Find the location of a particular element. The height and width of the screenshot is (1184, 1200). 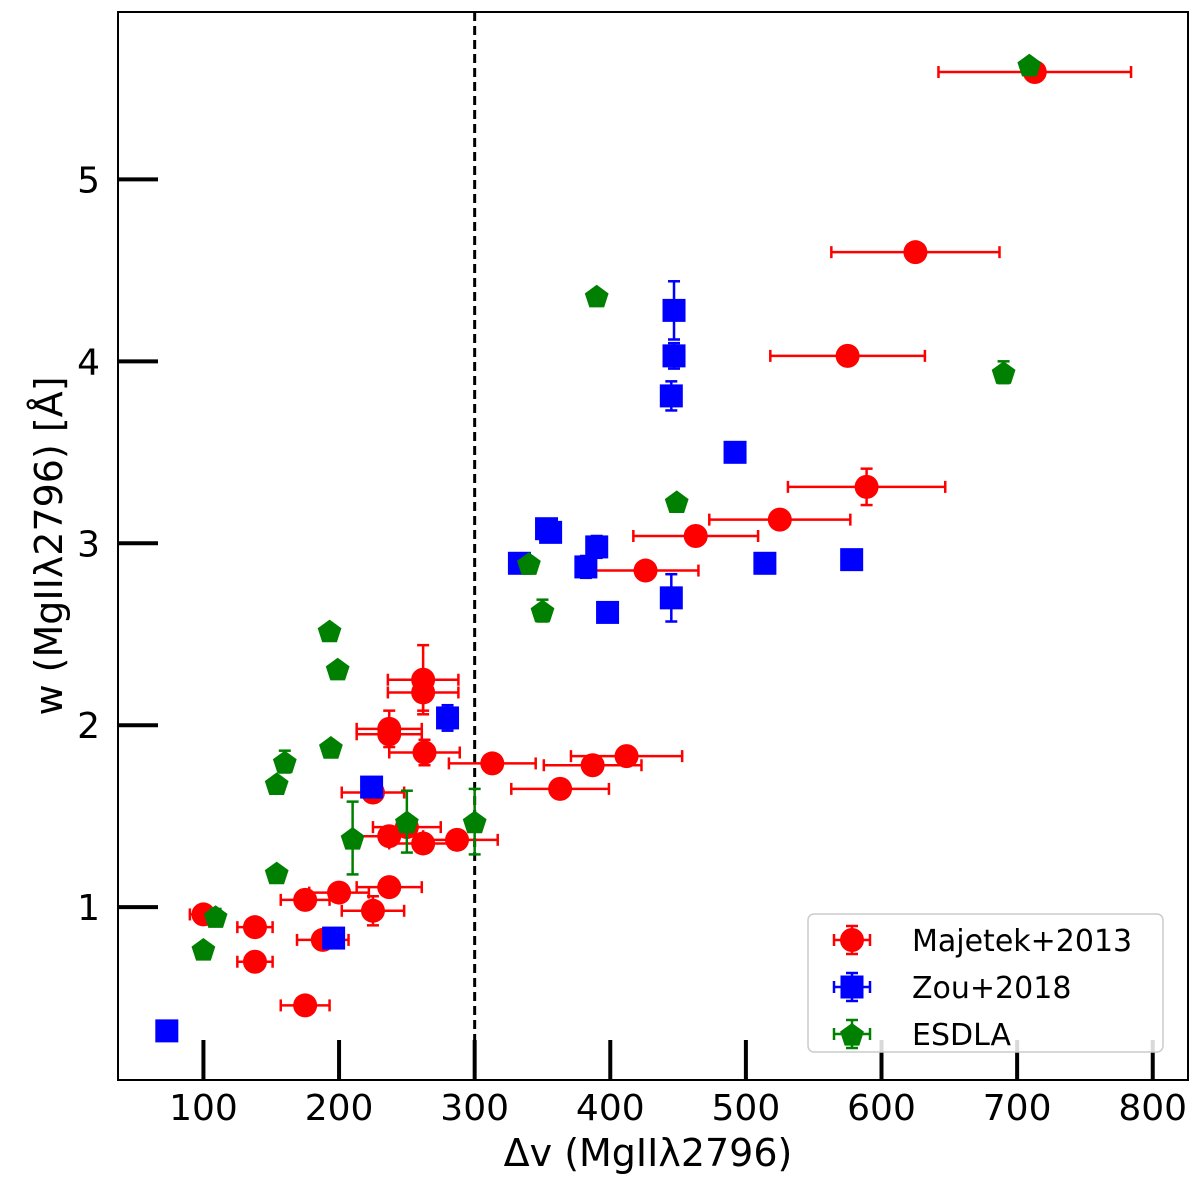

y-axis-label: w (MgIIλ2796) [Å] is located at coordinates (49, 545).